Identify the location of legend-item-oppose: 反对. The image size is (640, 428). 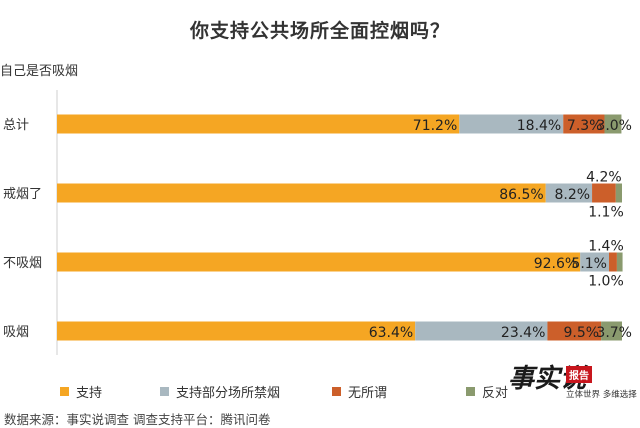
(487, 391).